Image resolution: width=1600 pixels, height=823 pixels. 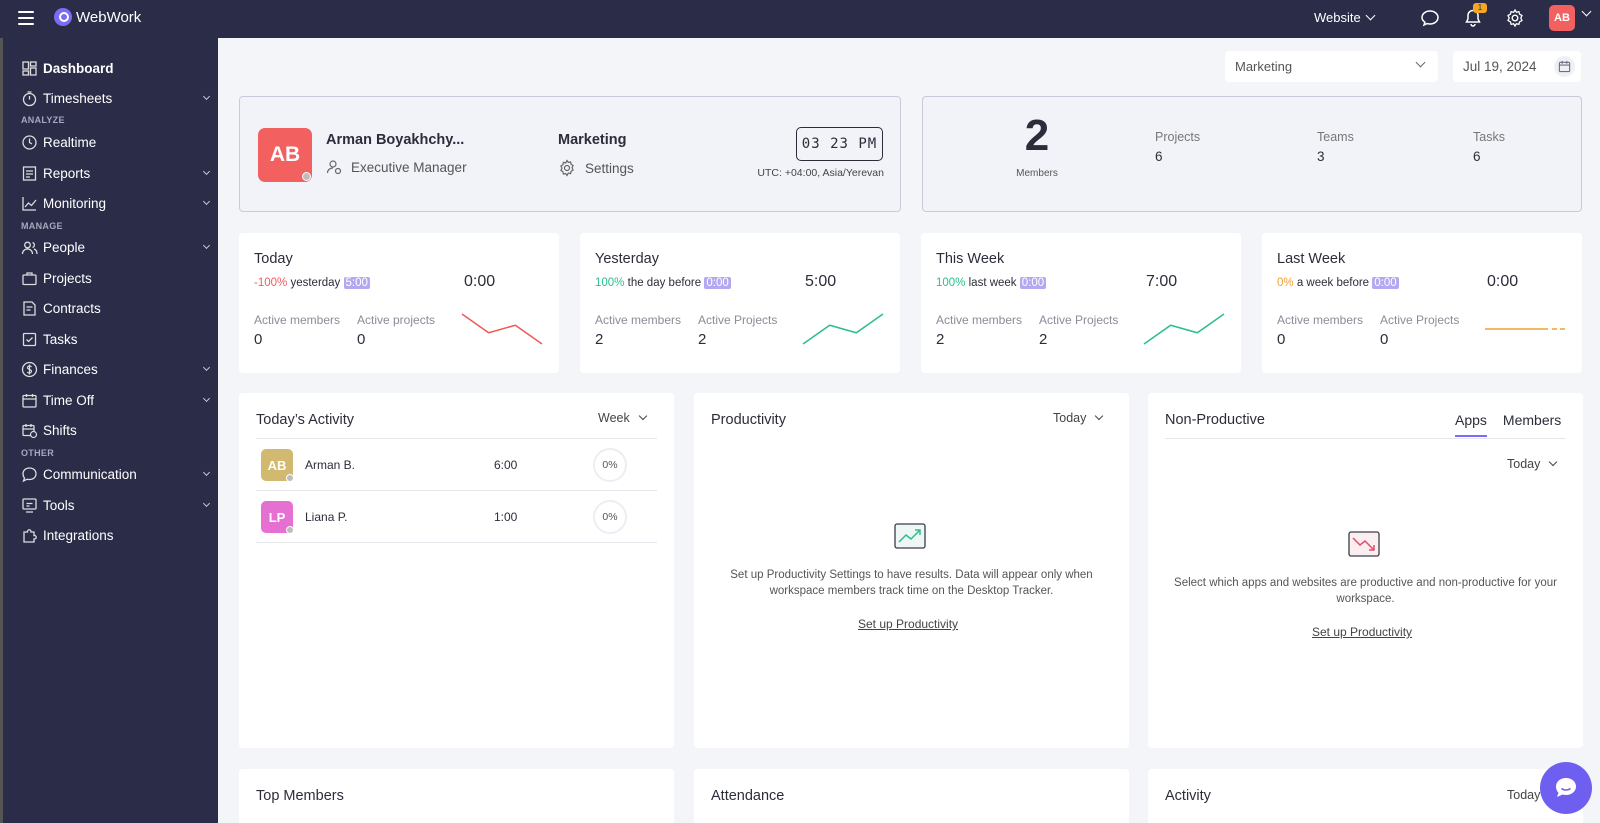 I want to click on non-productive-range-select: Today, so click(x=1532, y=464).